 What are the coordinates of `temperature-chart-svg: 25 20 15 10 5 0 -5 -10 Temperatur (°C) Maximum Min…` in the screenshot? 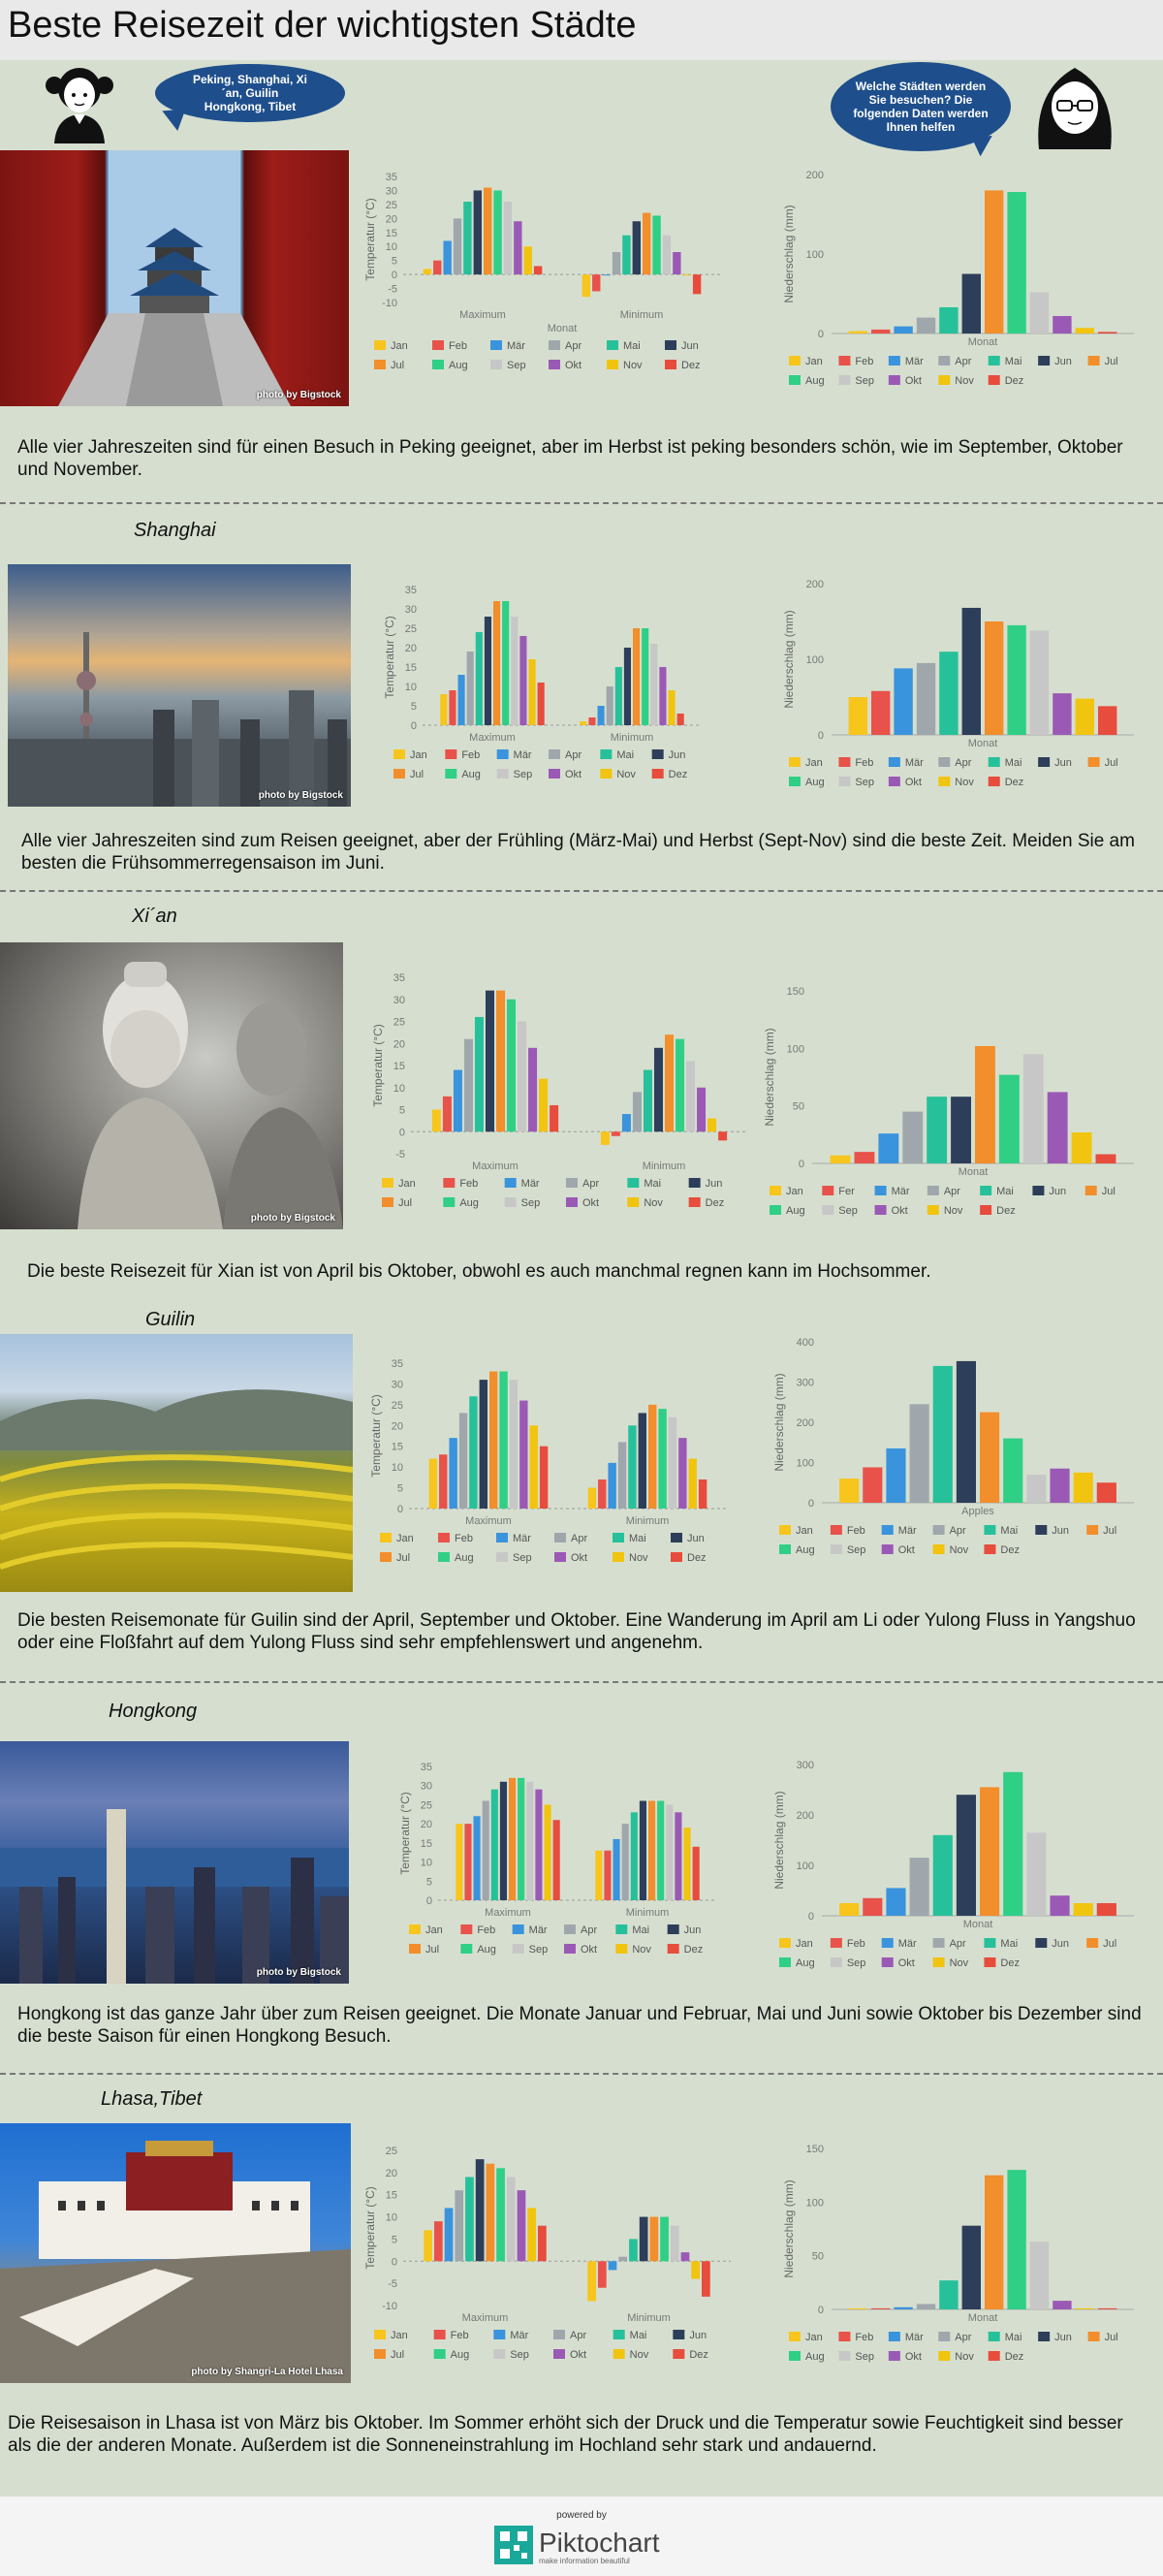 It's located at (547, 2253).